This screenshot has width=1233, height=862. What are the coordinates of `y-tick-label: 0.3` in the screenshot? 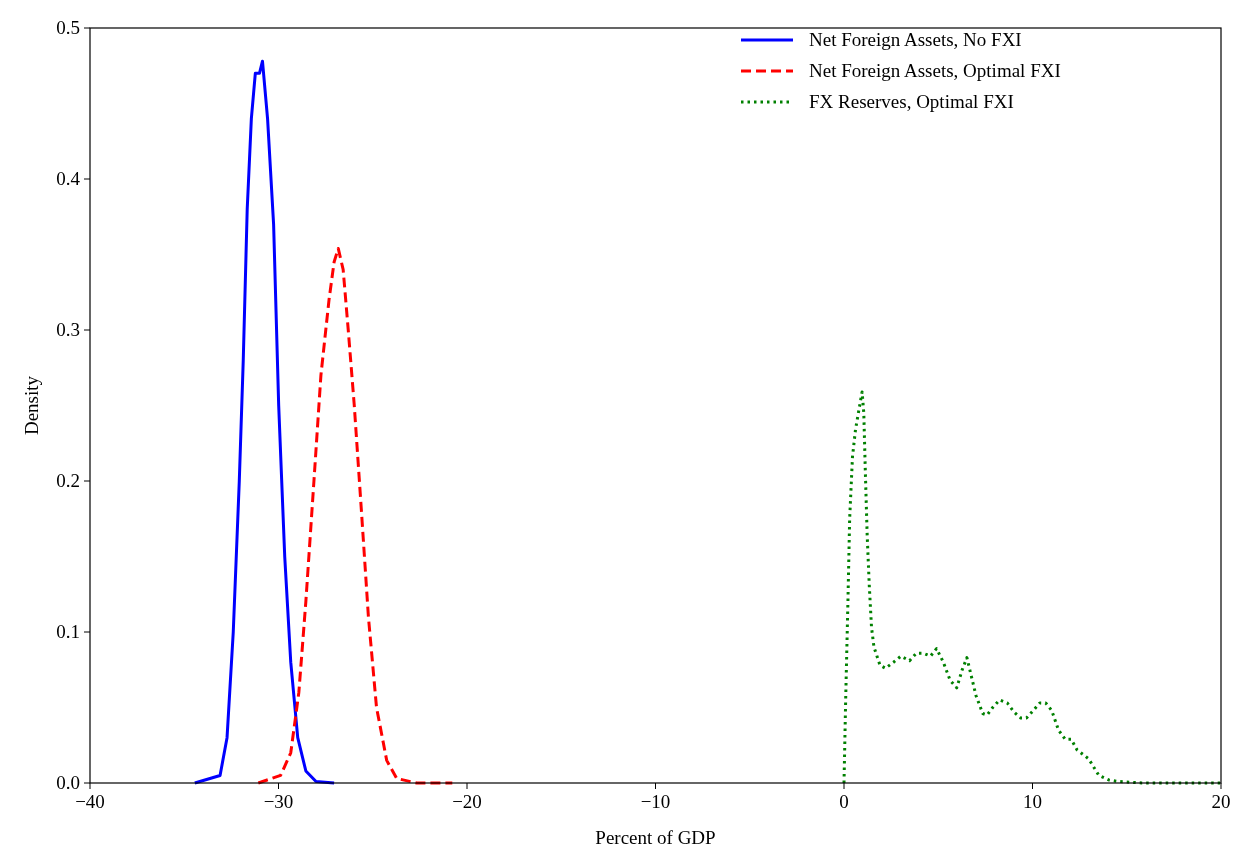 It's located at (68, 329).